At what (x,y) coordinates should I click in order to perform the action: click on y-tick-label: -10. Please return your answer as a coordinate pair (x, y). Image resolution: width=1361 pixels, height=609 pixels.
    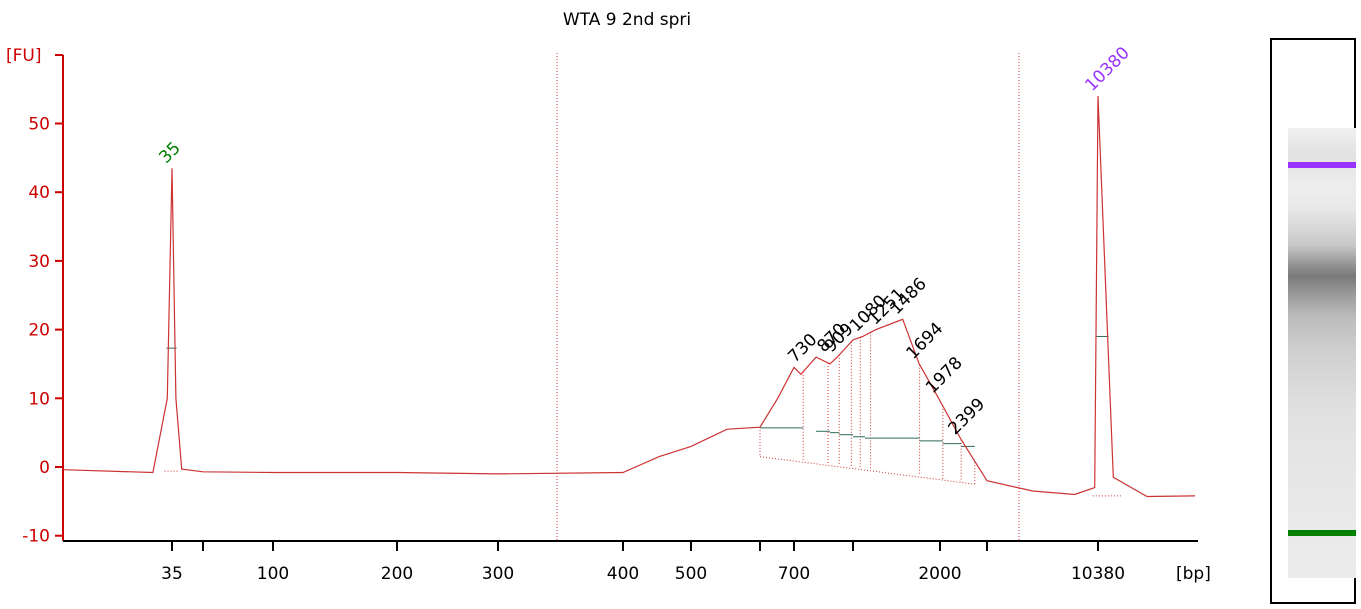
    Looking at the image, I should click on (36, 537).